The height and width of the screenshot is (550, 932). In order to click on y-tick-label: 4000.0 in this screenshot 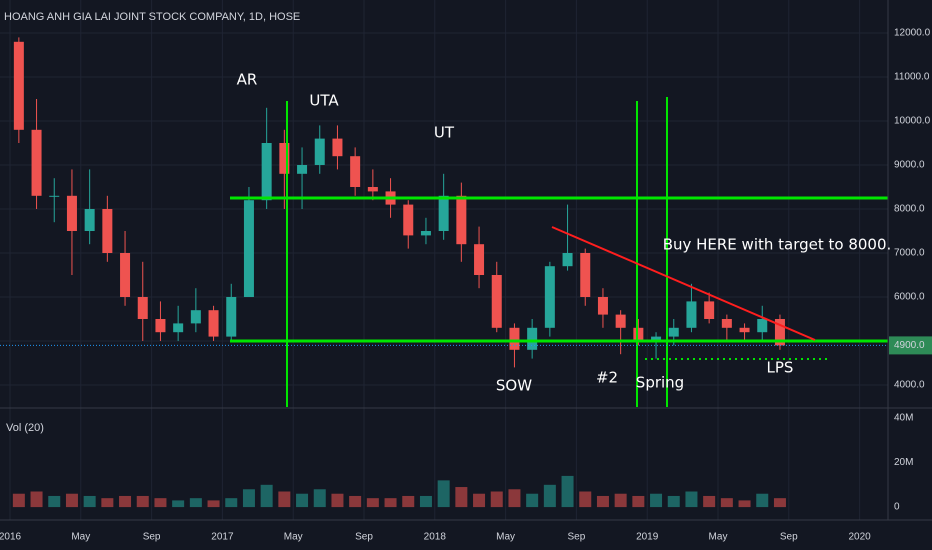, I will do `click(909, 385)`.